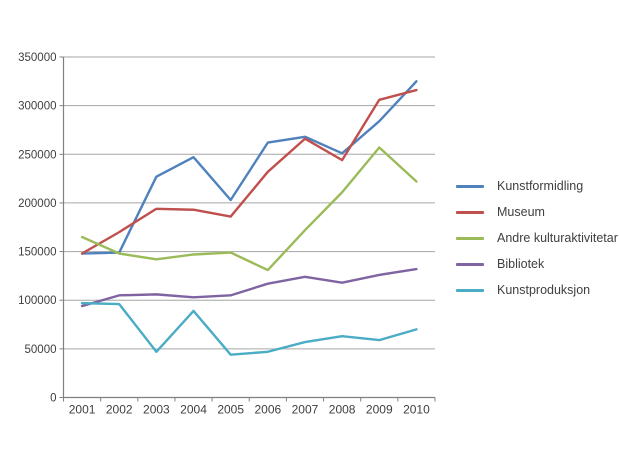 This screenshot has height=475, width=620. Describe the element at coordinates (193, 410) in the screenshot. I see `x-axis-label: 2004` at that location.